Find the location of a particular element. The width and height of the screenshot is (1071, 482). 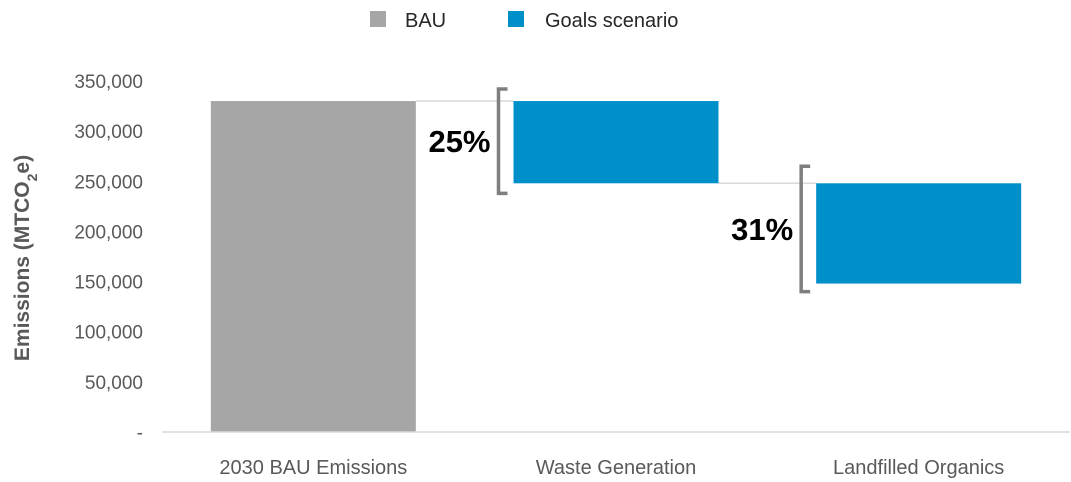

y-tick-label-6: 300,000 is located at coordinates (108, 132).